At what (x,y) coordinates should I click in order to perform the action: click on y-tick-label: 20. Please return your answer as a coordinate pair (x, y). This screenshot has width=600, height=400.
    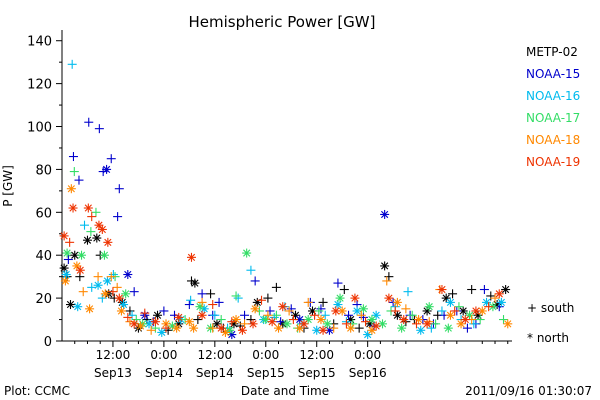
    Looking at the image, I should click on (43, 299).